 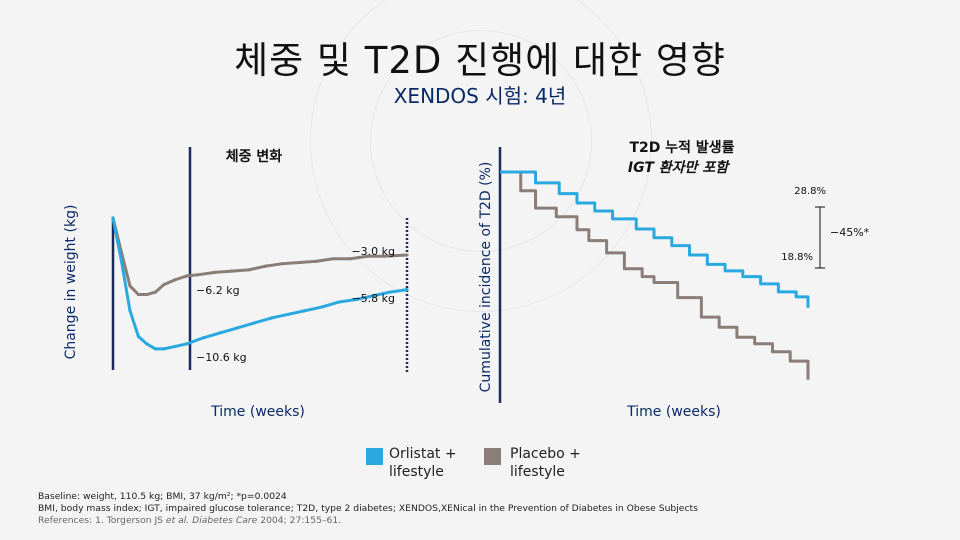 What do you see at coordinates (681, 147) in the screenshot?
I see `t2d-chart-title: T2D 누적 발생률` at bounding box center [681, 147].